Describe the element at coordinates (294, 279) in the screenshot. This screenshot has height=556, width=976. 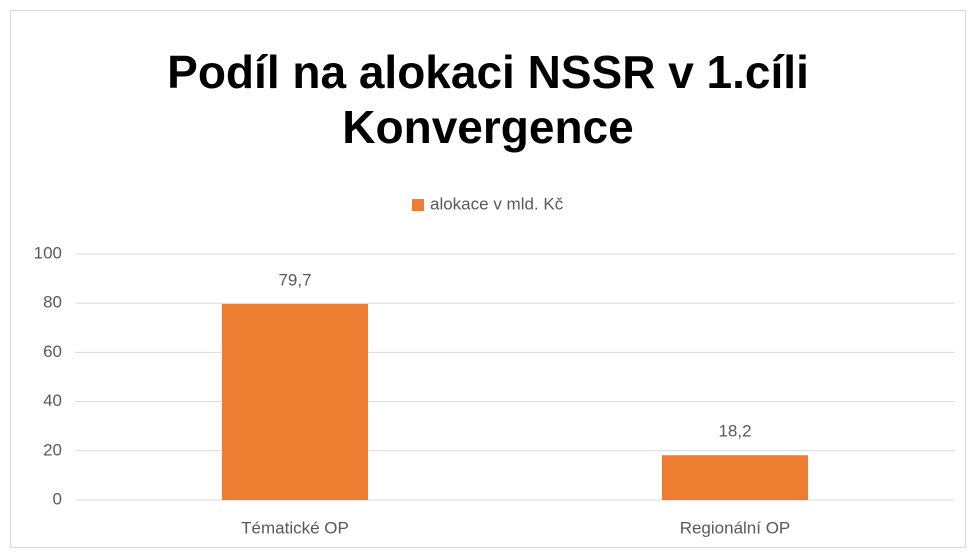
I see `data-label: 79,7` at that location.